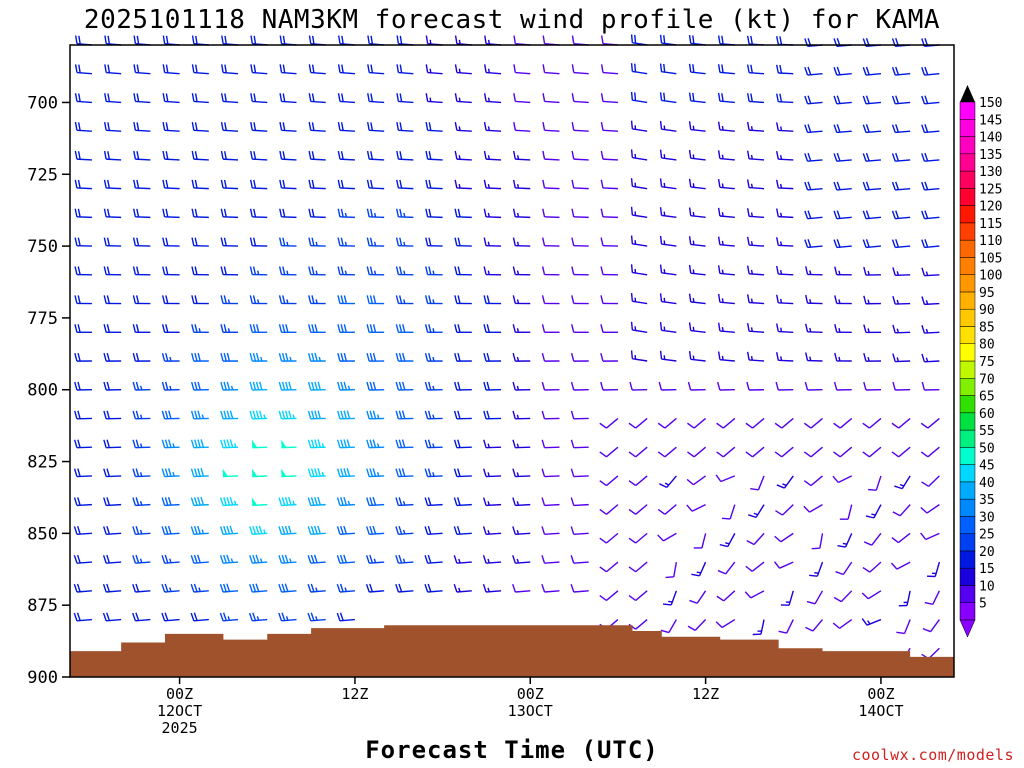 This screenshot has width=1024, height=768. What do you see at coordinates (987, 466) in the screenshot?
I see `colorbar-label: 45` at bounding box center [987, 466].